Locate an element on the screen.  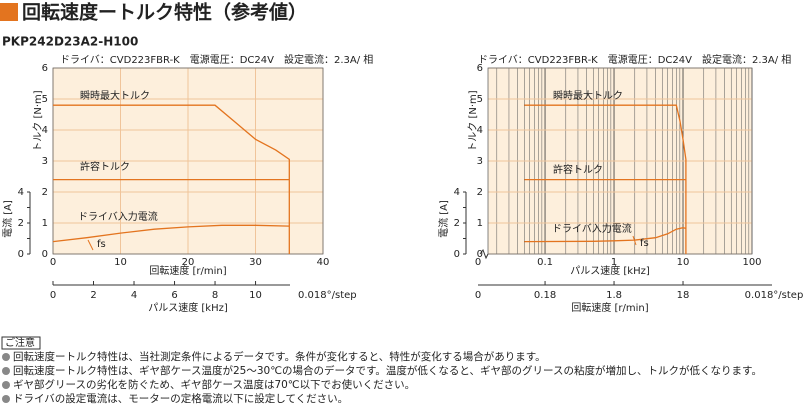
note-item: ドライバの設定電流は、モーターの定格電流以下に設定してください。 is located at coordinates (180, 398).